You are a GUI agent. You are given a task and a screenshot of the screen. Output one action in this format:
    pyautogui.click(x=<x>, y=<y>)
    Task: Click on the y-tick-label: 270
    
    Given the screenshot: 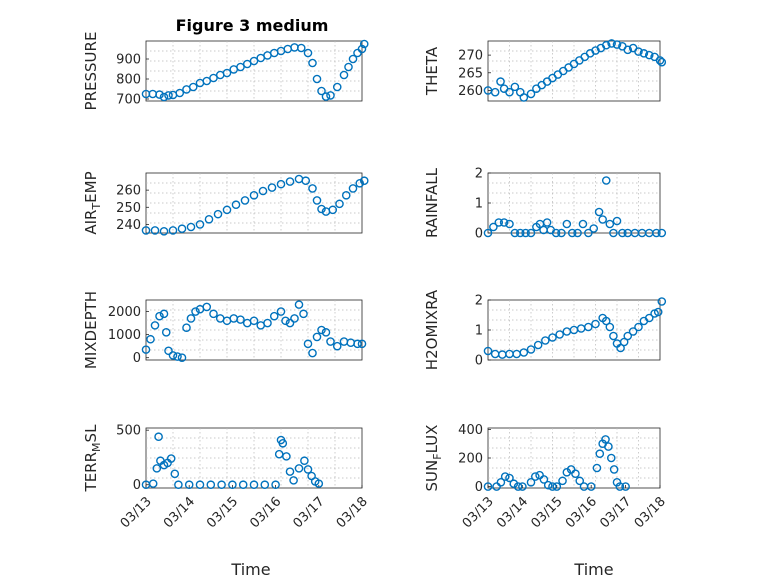 What is the action you would take?
    pyautogui.click(x=470, y=56)
    